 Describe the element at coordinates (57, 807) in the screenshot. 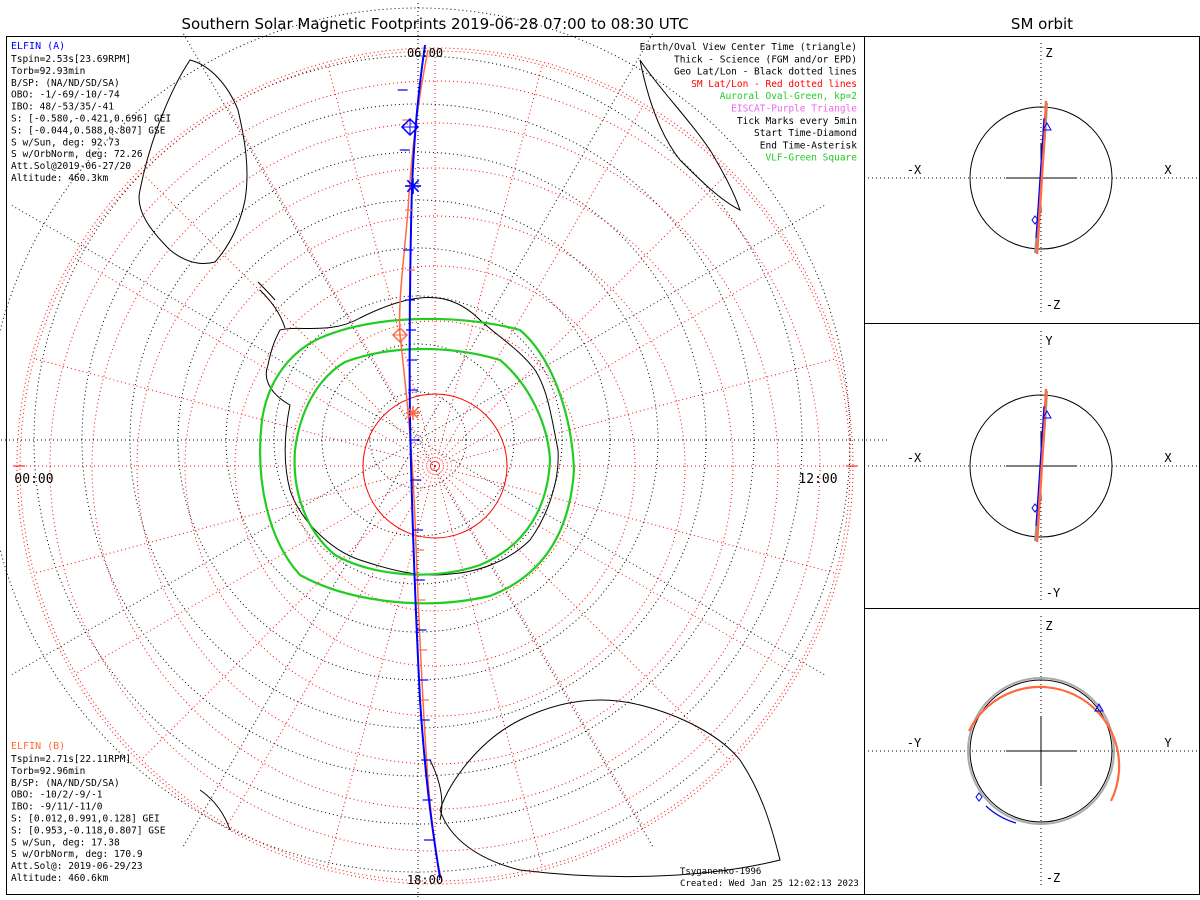

I see `info-line: IBO: -9/11/-11/0` at that location.